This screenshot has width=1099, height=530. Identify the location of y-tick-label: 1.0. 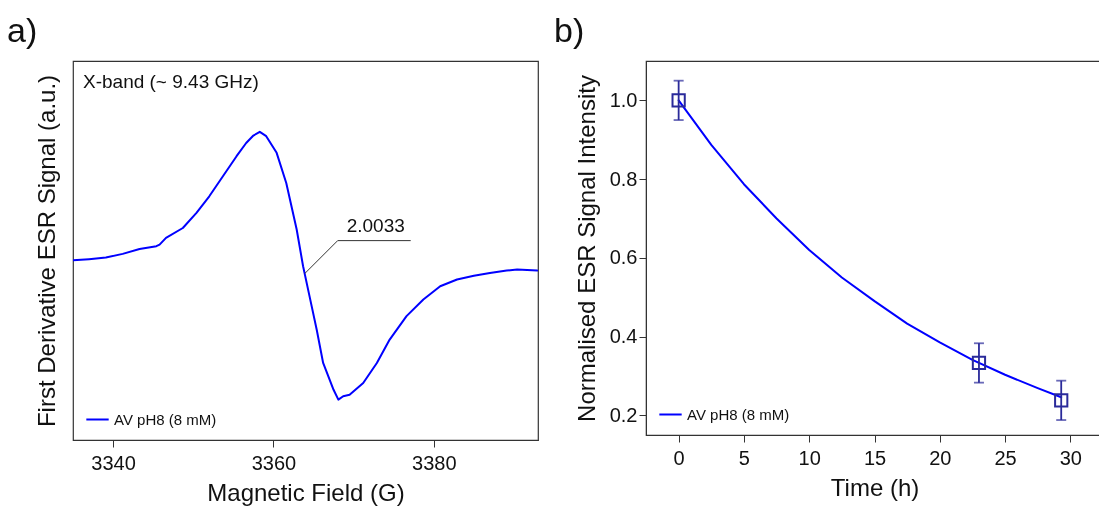
(623, 99).